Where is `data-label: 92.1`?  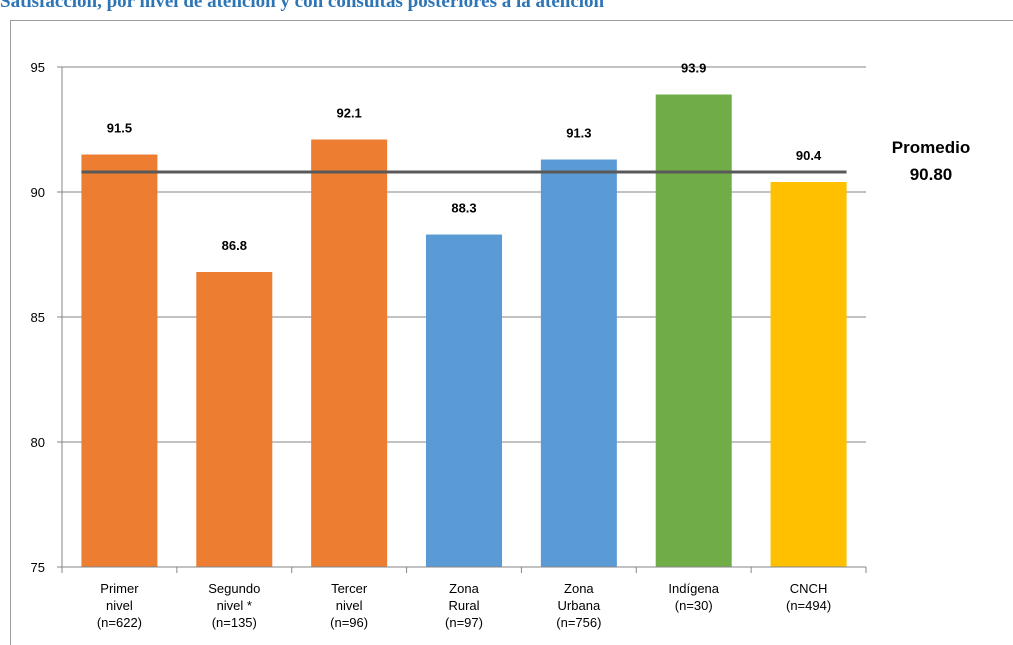
data-label: 92.1 is located at coordinates (348, 113).